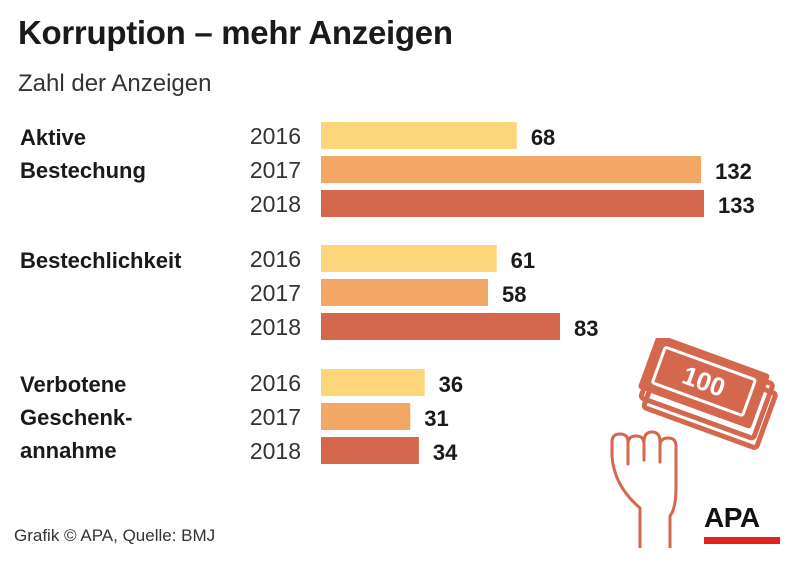  Describe the element at coordinates (115, 83) in the screenshot. I see `chart-subtitle: Zahl der Anzeigen` at that location.